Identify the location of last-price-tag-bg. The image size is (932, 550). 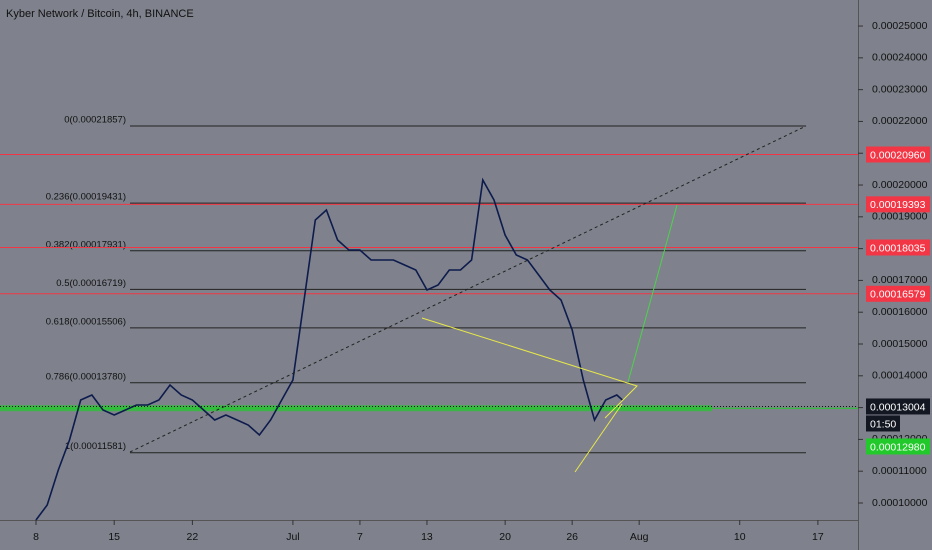
(898, 406).